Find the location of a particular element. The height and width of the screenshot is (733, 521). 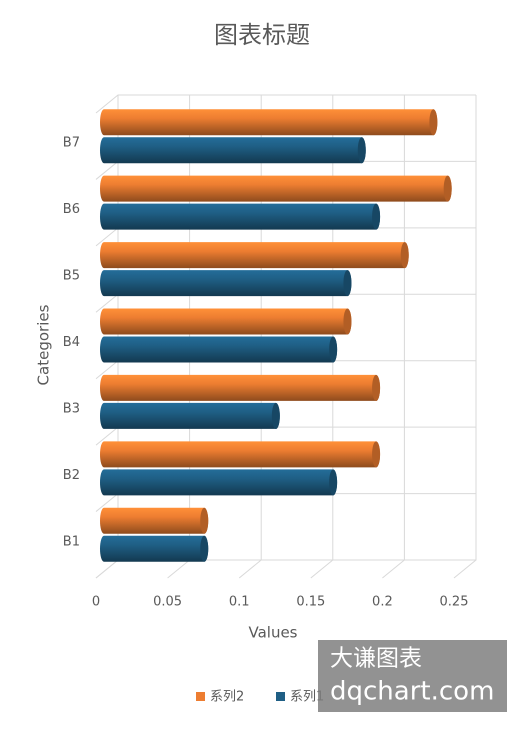

y-axis-title: Categories is located at coordinates (44, 344).